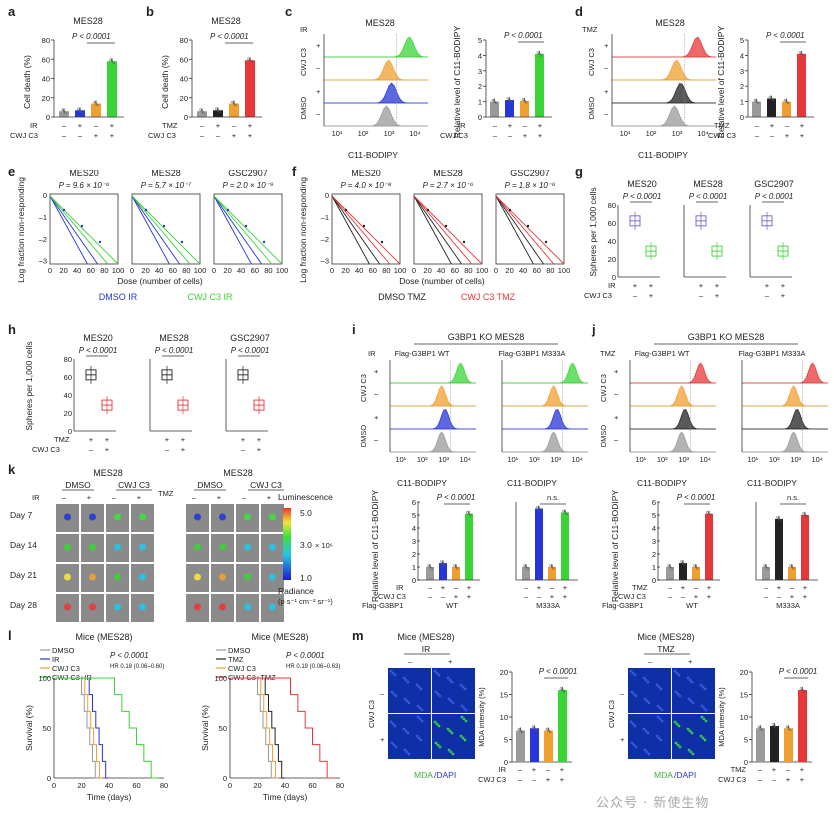 Image resolution: width=834 pixels, height=813 pixels. What do you see at coordinates (66, 668) in the screenshot?
I see `panel-l-legend-label: CWJ C3` at bounding box center [66, 668].